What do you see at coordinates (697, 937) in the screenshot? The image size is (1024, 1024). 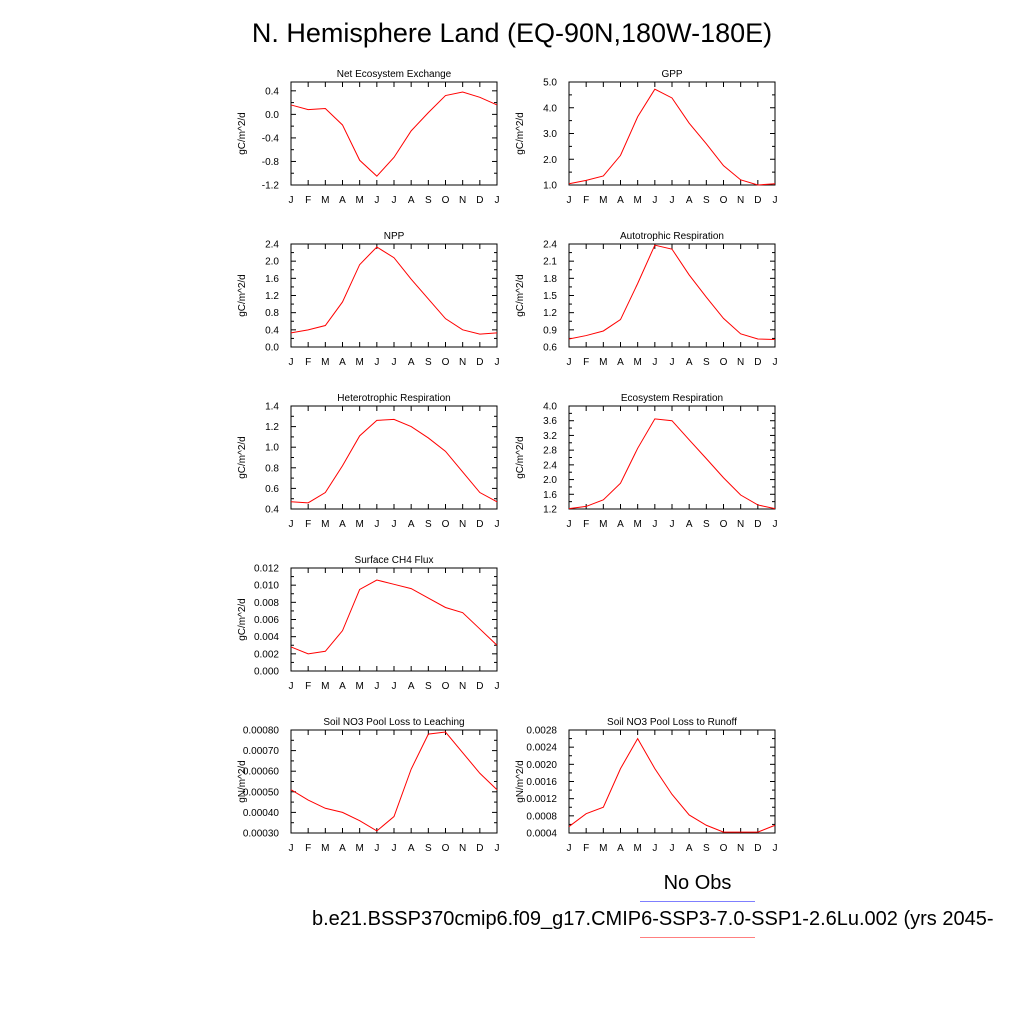 I see `legend-case-line` at bounding box center [697, 937].